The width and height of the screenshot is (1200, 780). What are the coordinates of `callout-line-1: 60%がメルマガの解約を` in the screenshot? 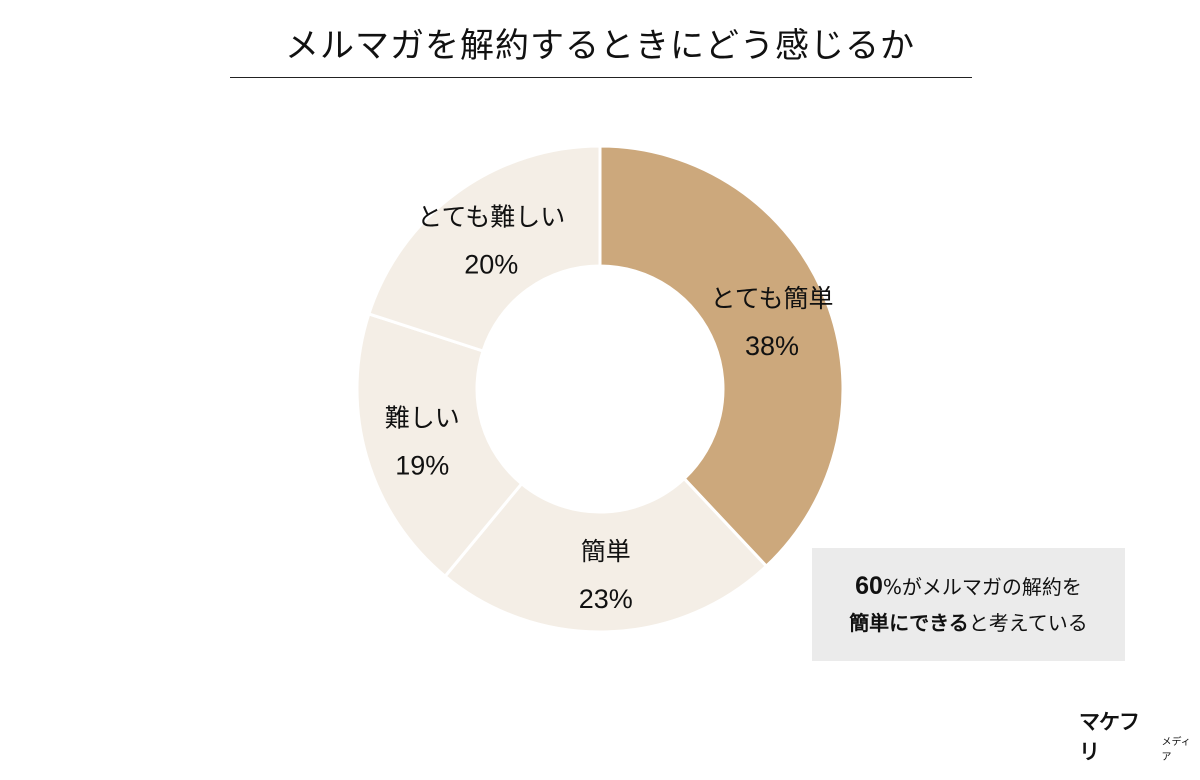 It's located at (968, 586).